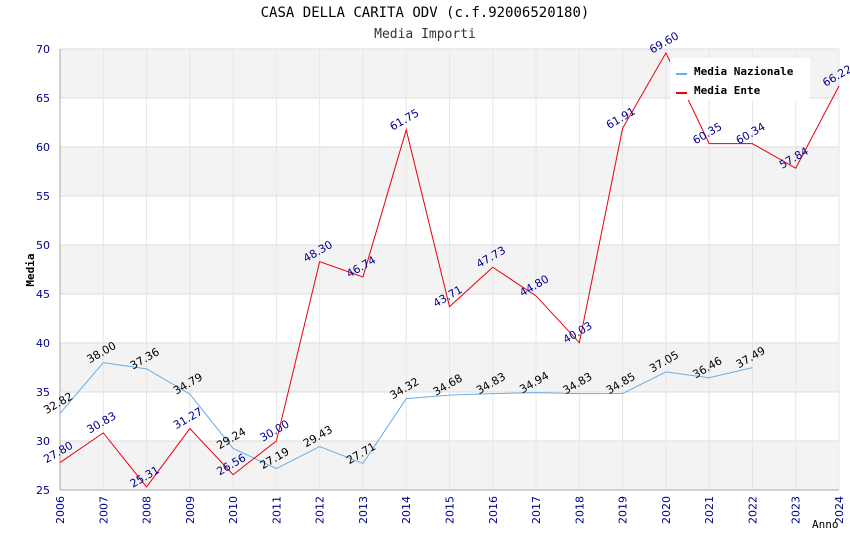  What do you see at coordinates (188, 418) in the screenshot?
I see `data-label: 31.27` at bounding box center [188, 418].